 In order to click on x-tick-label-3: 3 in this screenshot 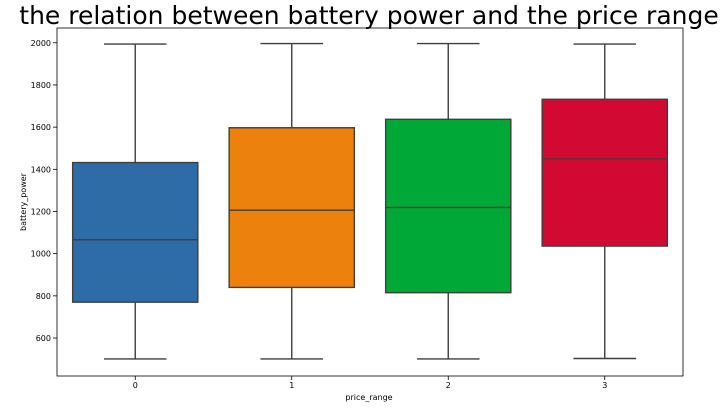, I will do `click(604, 385)`.